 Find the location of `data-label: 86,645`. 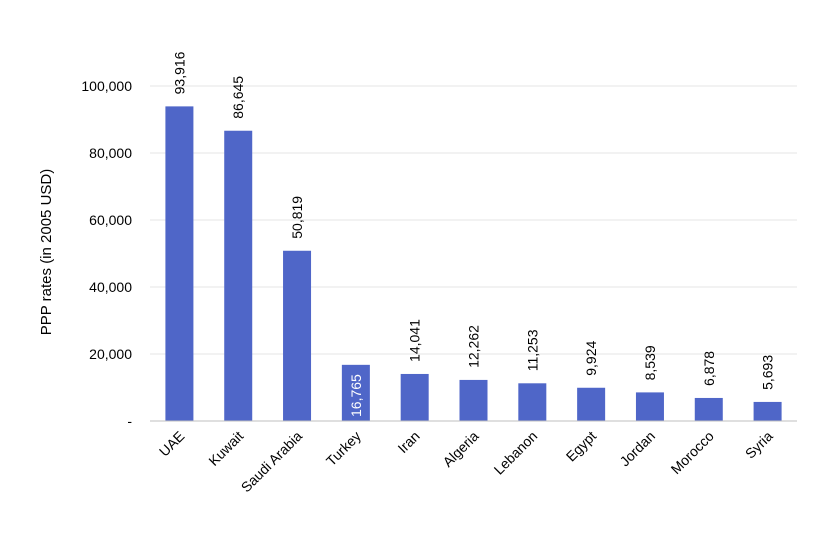

data-label: 86,645 is located at coordinates (238, 97).